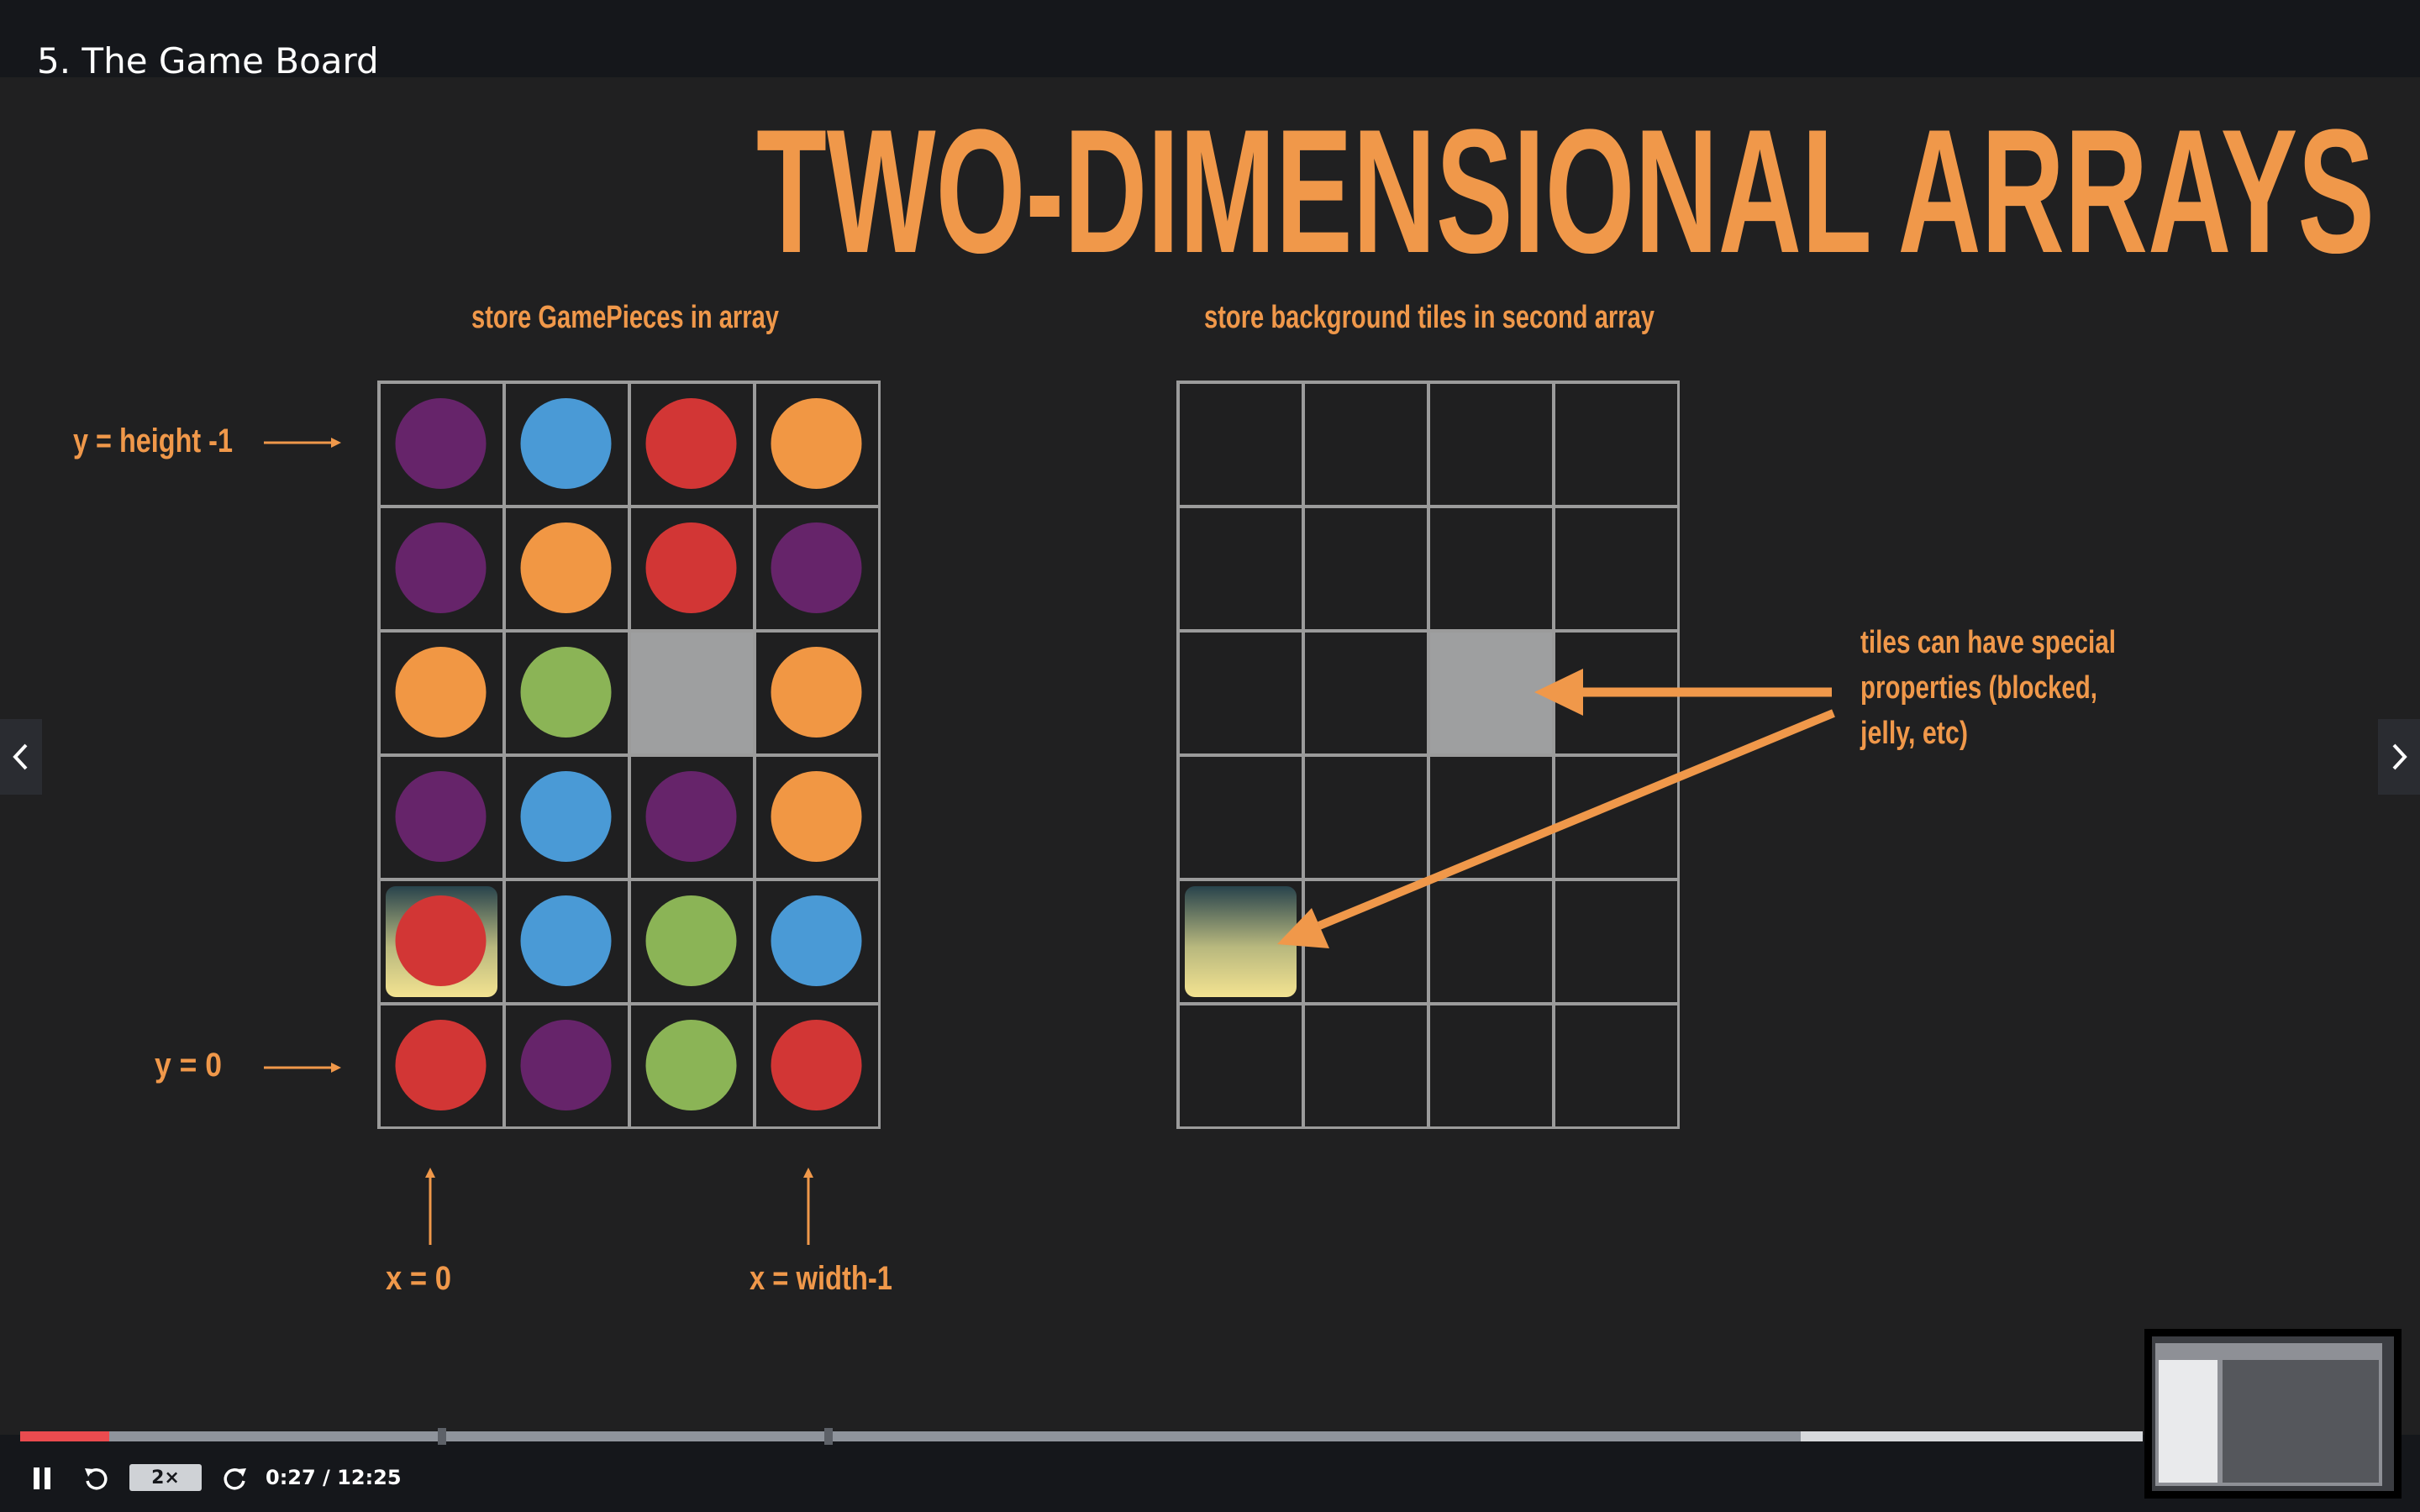  What do you see at coordinates (1683, 692) in the screenshot?
I see `pointer-arrow-blocked` at bounding box center [1683, 692].